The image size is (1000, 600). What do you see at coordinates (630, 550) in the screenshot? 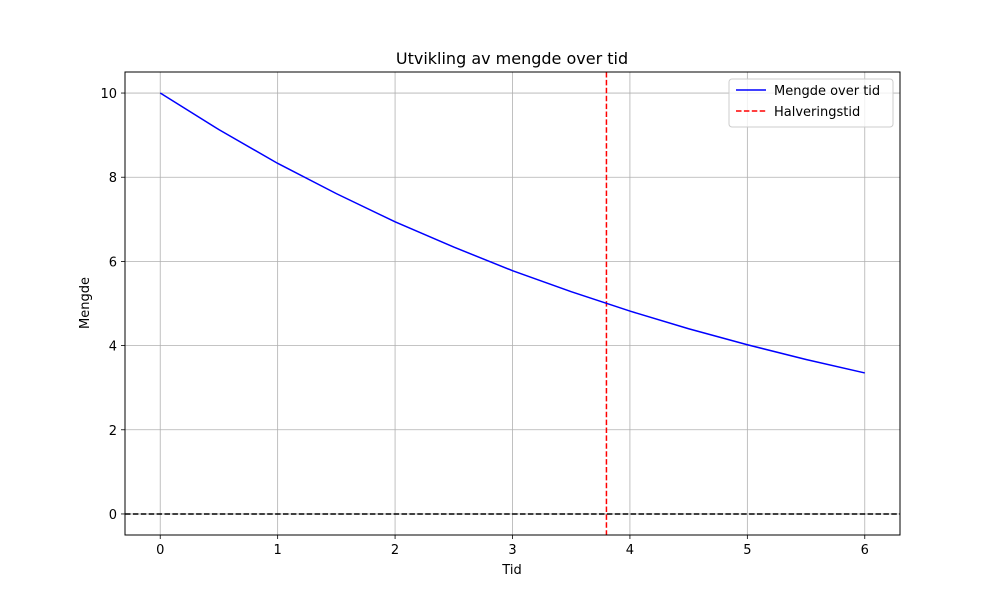
I see `x-tick-label-4: 4` at bounding box center [630, 550].